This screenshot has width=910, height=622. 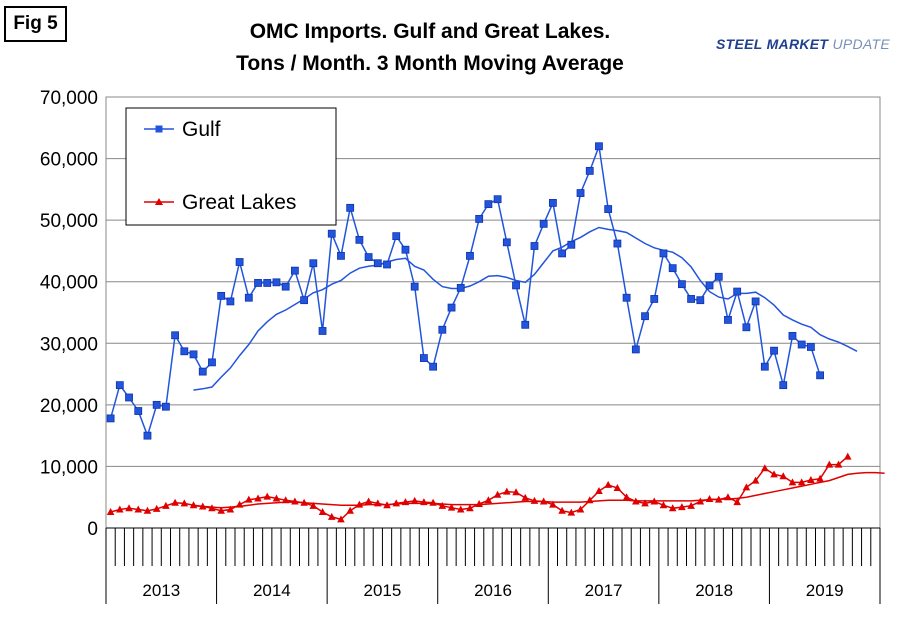 I want to click on y-tick-label: 40,000, so click(x=69, y=283).